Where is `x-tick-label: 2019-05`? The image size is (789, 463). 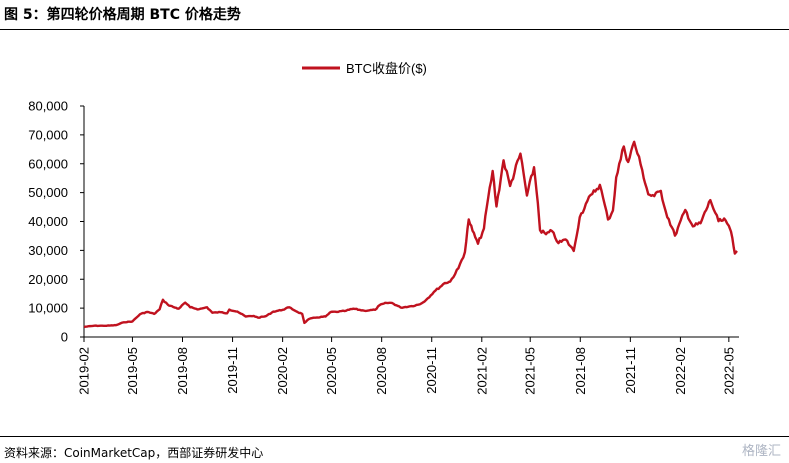
x-tick-label: 2019-05 is located at coordinates (132, 371).